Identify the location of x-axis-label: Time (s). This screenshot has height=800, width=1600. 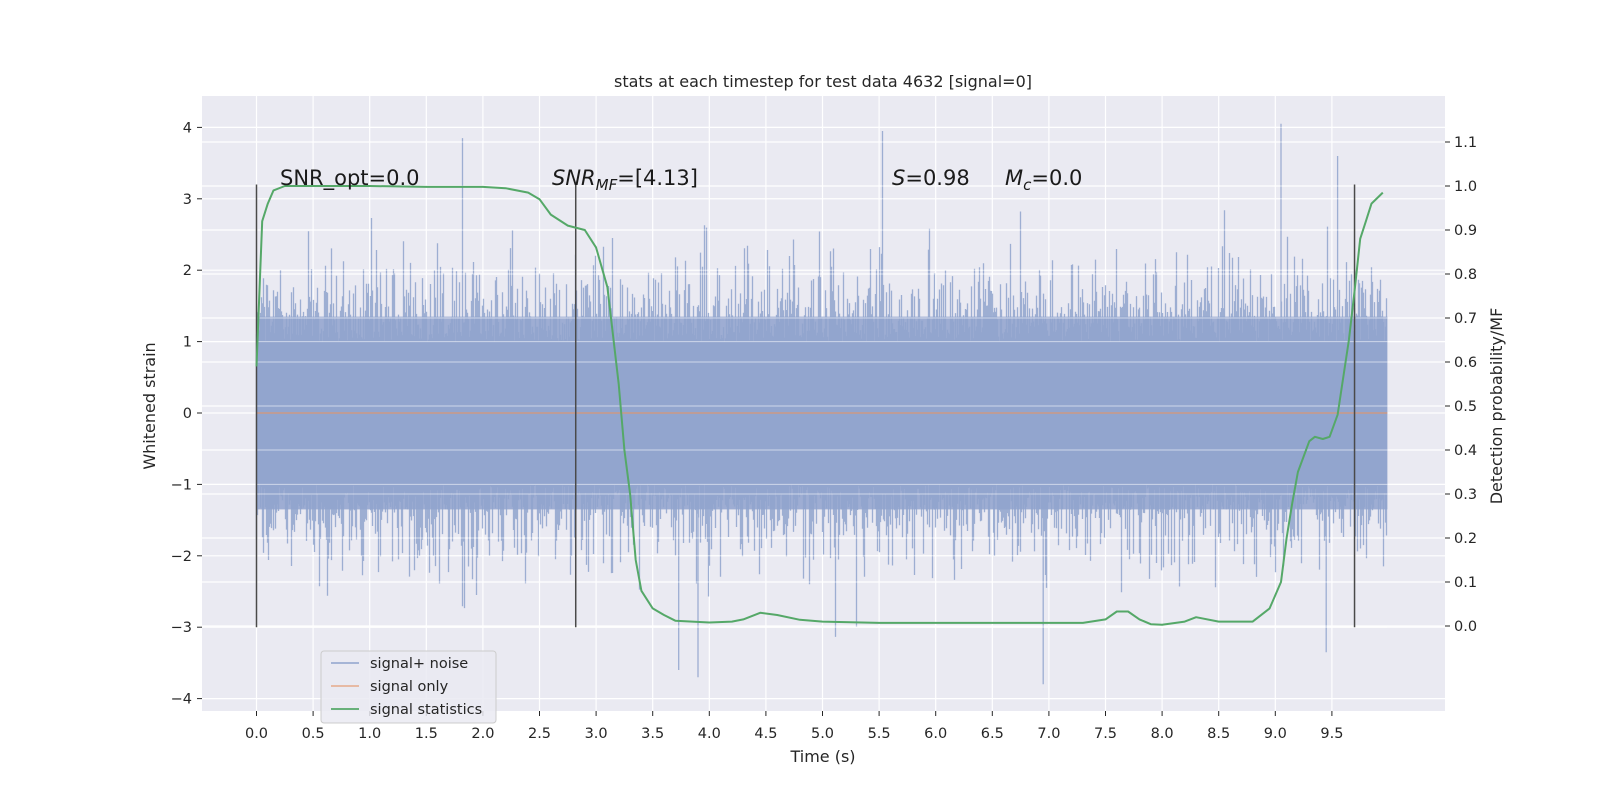
(822, 756).